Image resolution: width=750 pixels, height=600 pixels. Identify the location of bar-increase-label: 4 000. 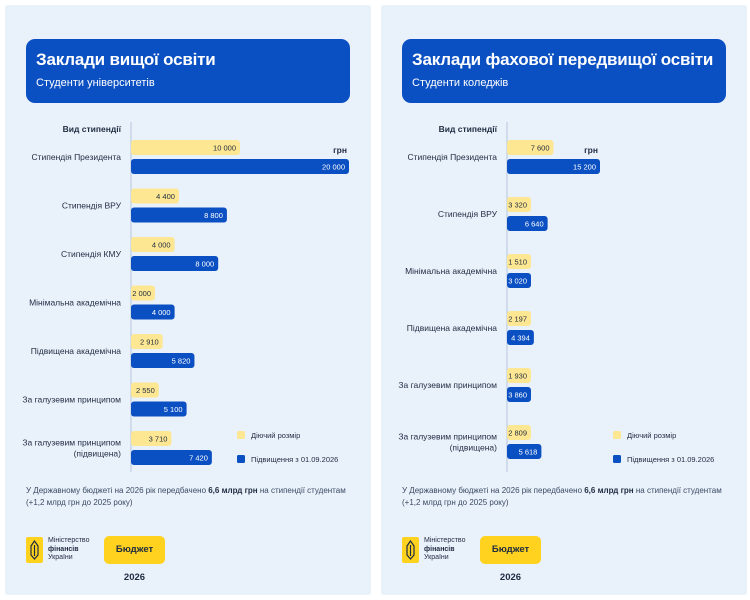
(161, 312).